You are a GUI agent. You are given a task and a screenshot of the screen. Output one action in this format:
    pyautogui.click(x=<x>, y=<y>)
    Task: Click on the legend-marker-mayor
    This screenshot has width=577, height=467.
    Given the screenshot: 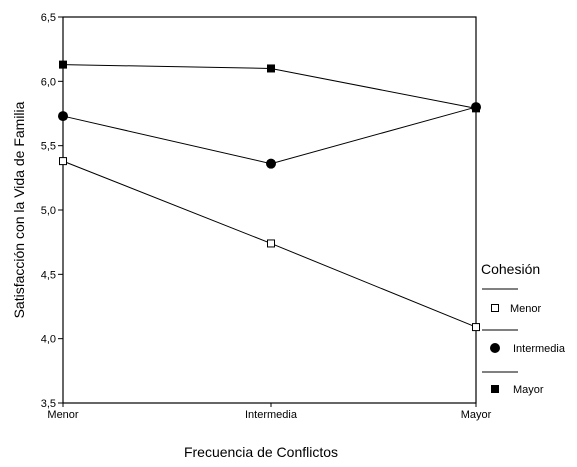 What is the action you would take?
    pyautogui.click(x=495, y=389)
    